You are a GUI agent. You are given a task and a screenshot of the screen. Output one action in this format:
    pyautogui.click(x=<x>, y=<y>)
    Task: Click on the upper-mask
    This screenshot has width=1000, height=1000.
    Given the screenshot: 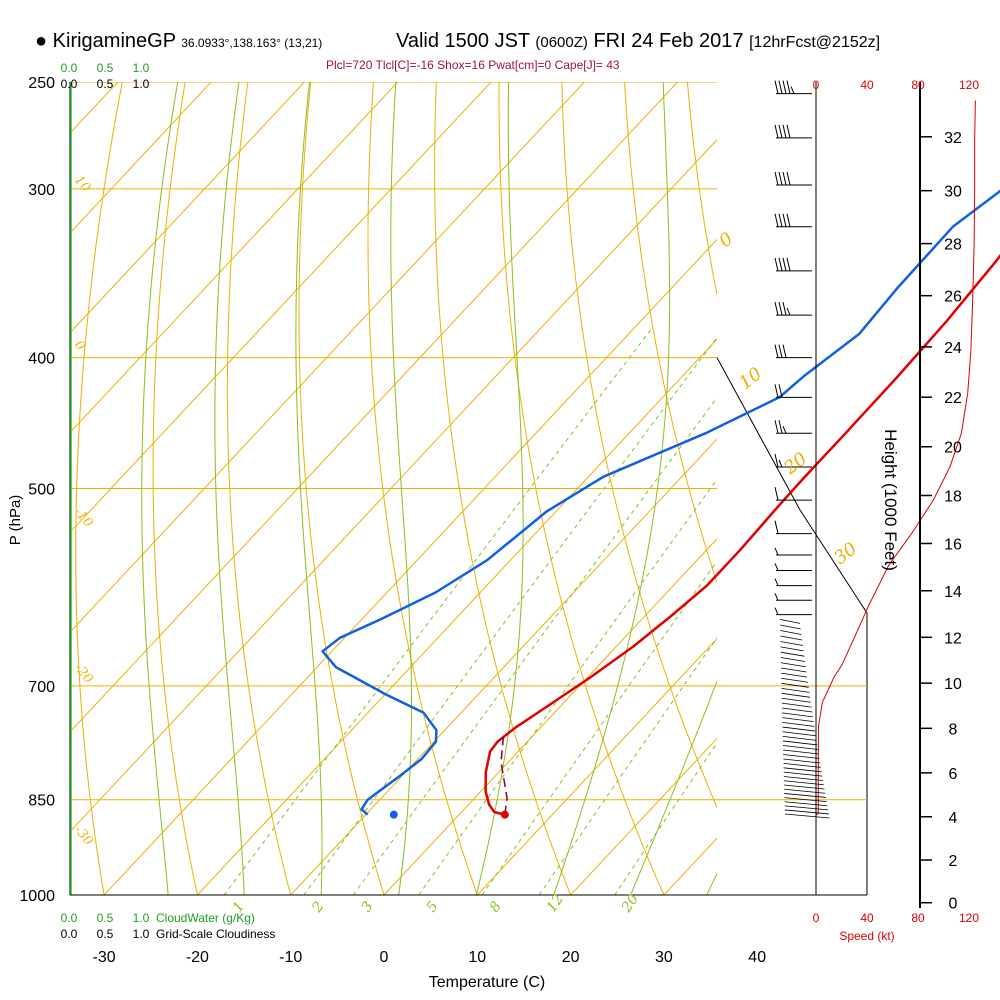 What is the action you would take?
    pyautogui.click(x=792, y=347)
    